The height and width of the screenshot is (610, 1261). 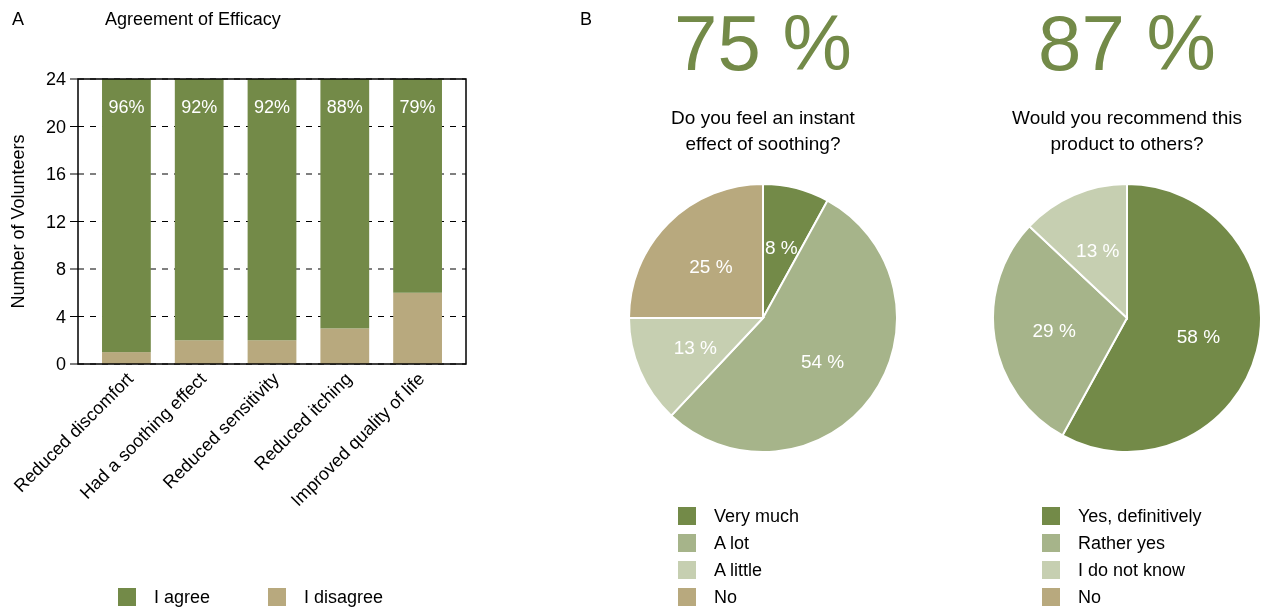 I want to click on annotation: 88%, so click(x=344, y=107).